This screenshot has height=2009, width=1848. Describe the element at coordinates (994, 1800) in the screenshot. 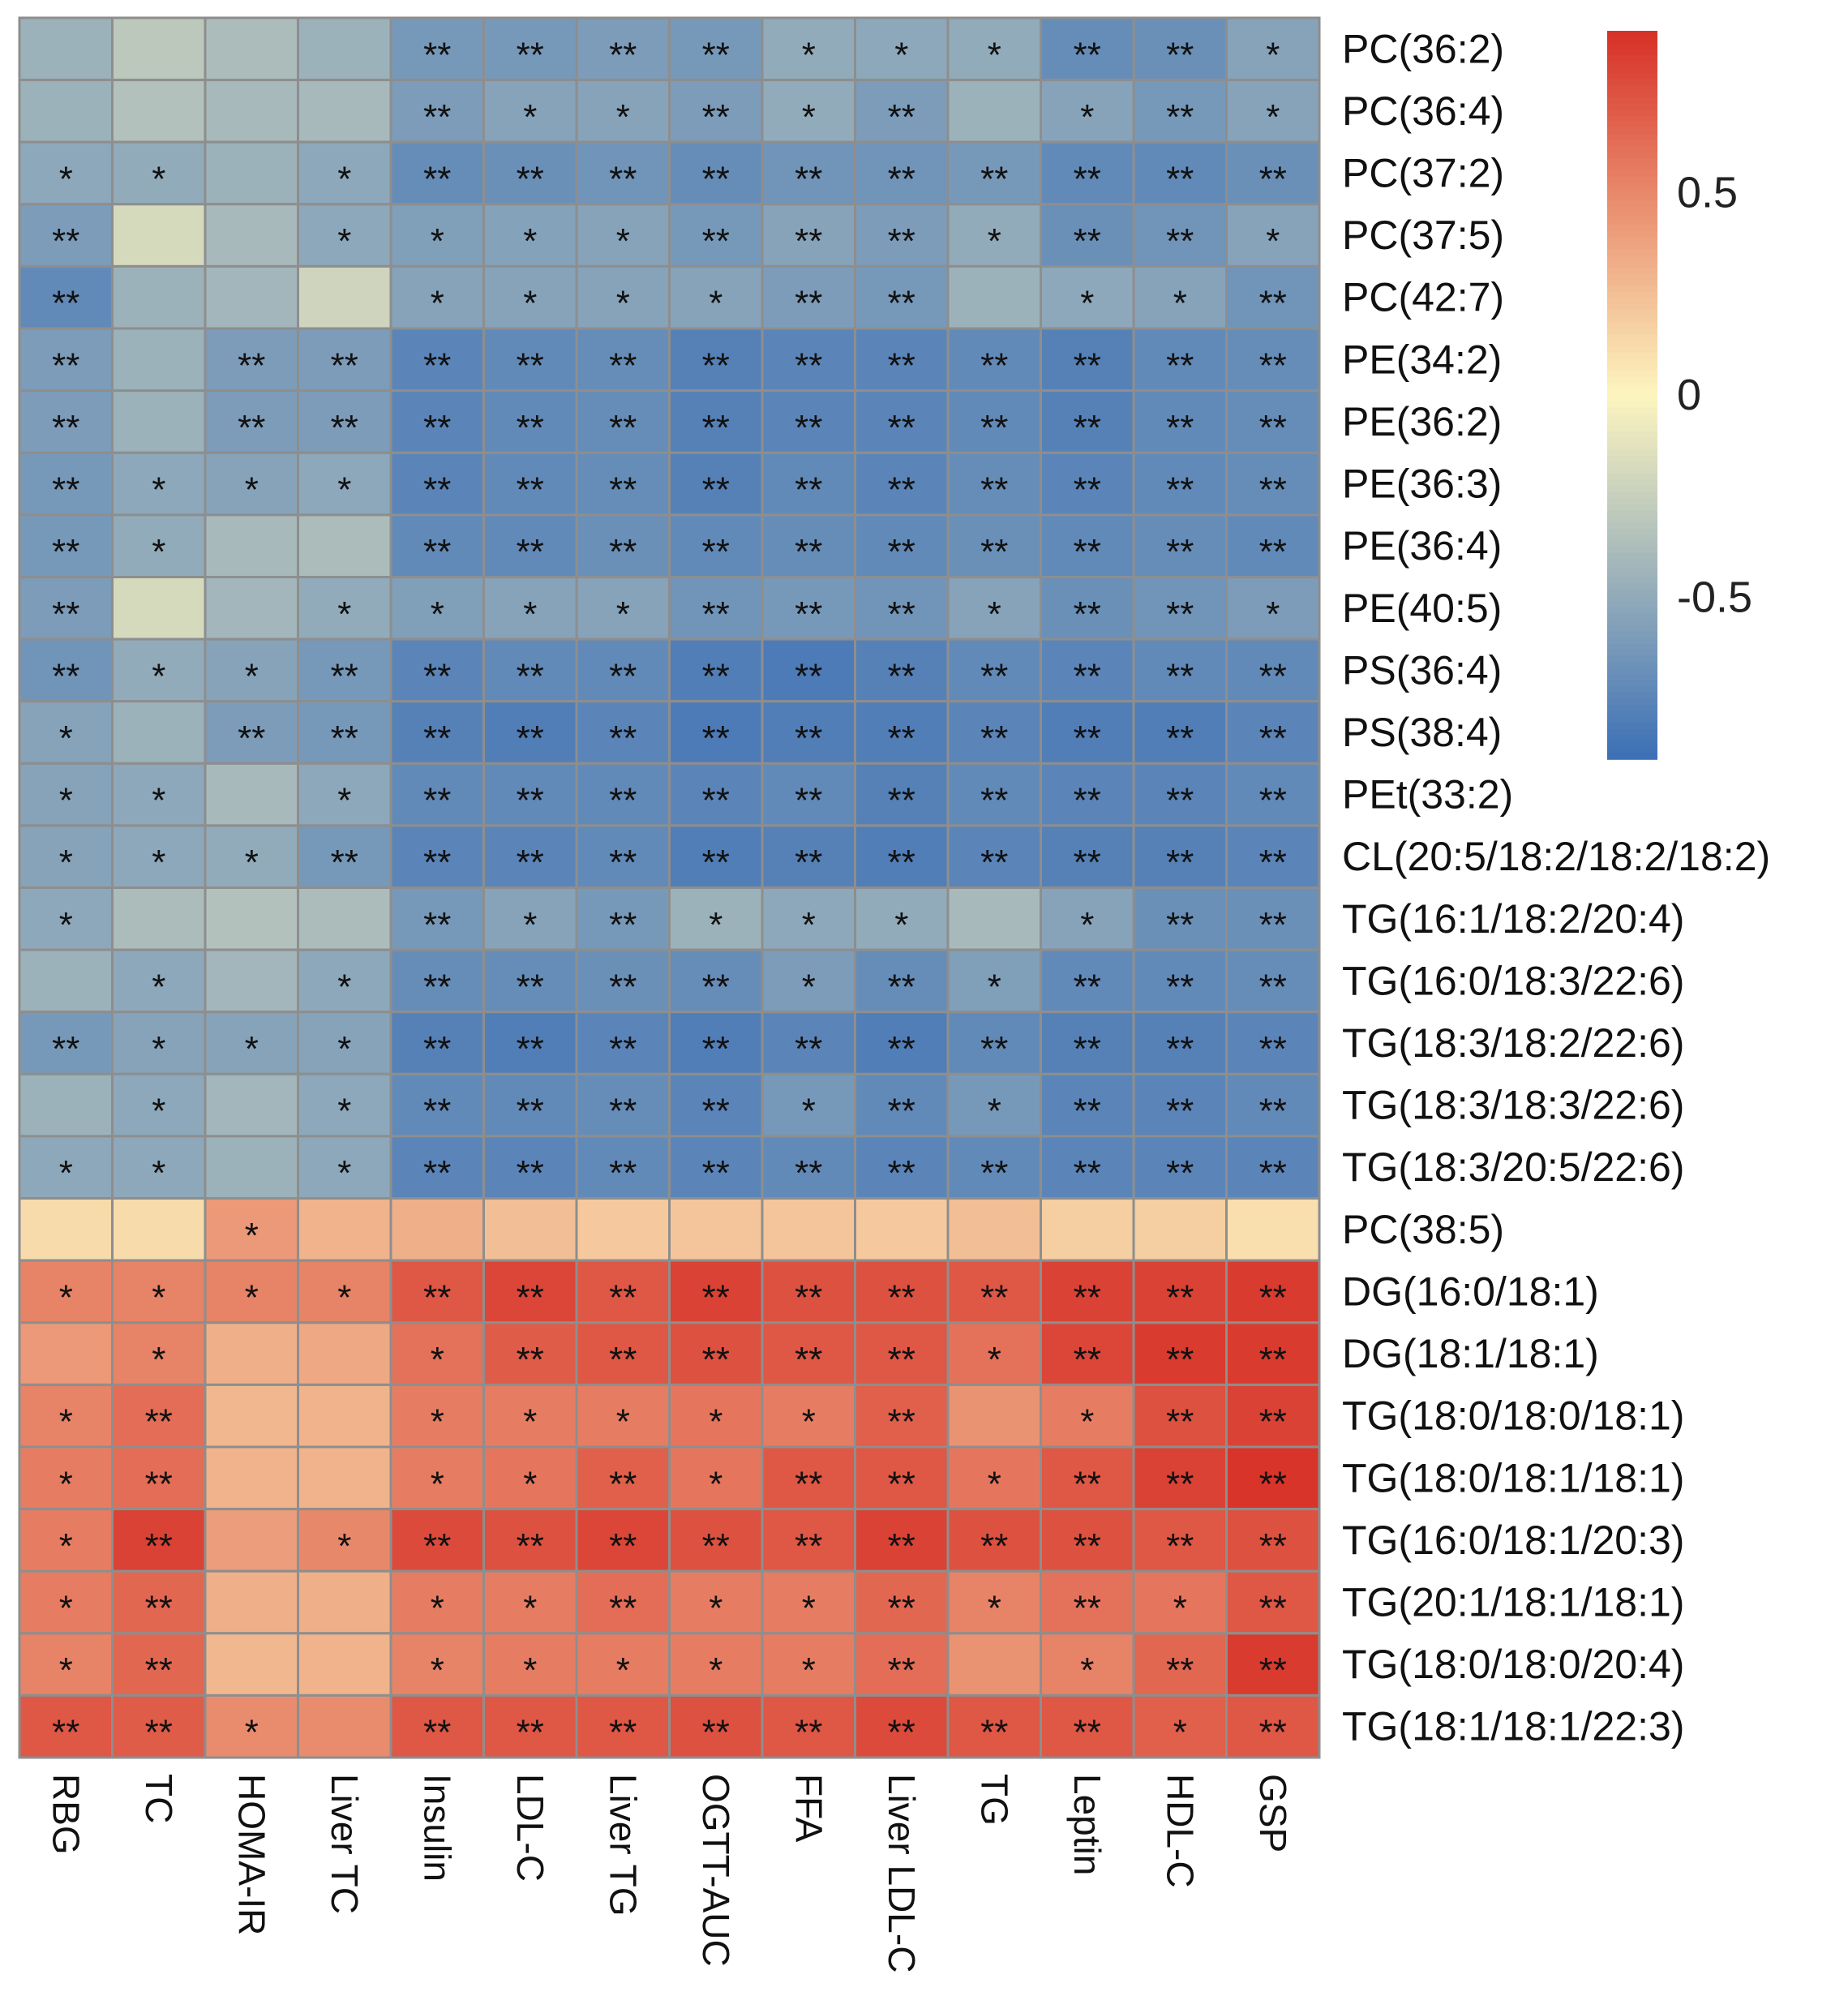

I see `column-label: TG` at that location.